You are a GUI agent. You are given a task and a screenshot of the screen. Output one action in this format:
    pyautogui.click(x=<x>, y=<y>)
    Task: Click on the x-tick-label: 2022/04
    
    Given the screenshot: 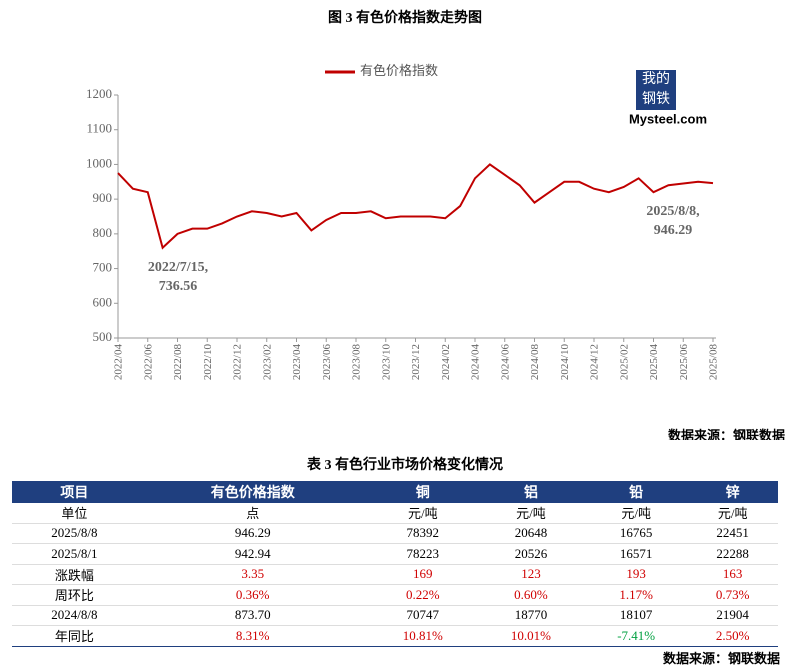 What is the action you would take?
    pyautogui.click(x=119, y=362)
    